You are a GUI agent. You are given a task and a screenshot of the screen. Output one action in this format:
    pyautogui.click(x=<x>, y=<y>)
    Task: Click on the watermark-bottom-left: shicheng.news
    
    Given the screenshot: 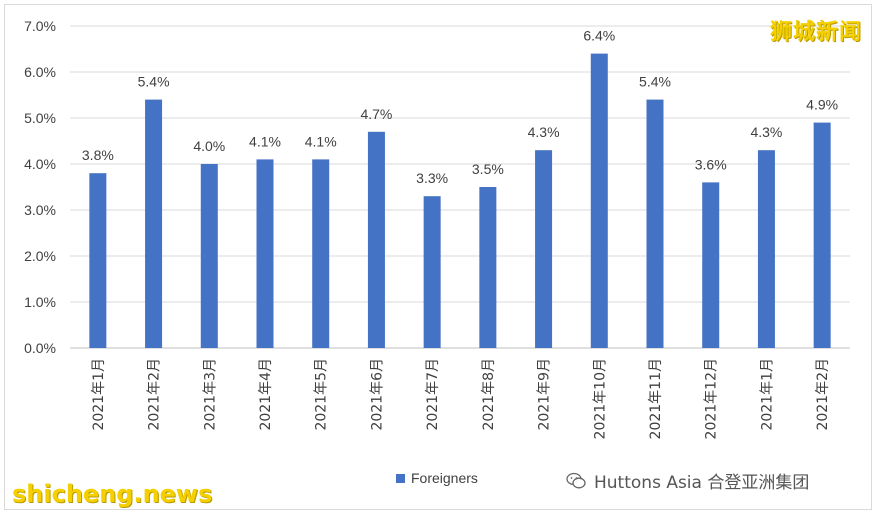 What is the action you would take?
    pyautogui.click(x=112, y=494)
    